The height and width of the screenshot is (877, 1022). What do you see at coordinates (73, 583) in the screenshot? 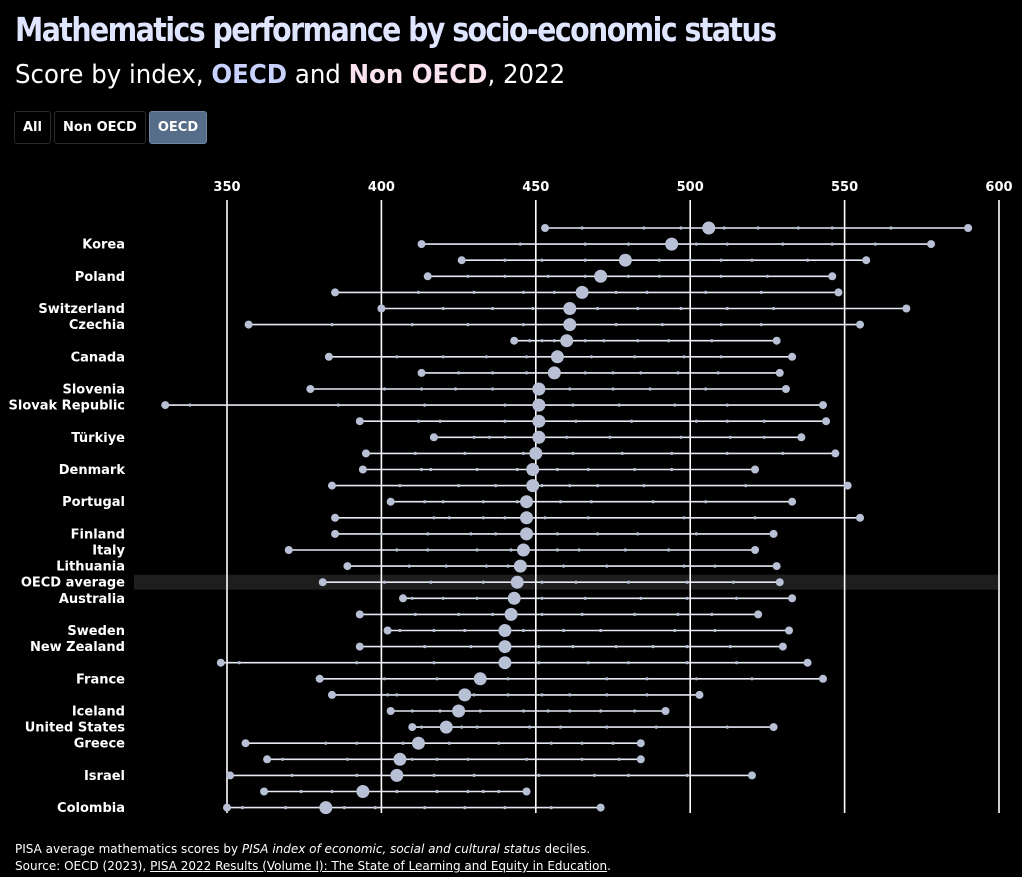
I see `row-label: OECD average` at bounding box center [73, 583].